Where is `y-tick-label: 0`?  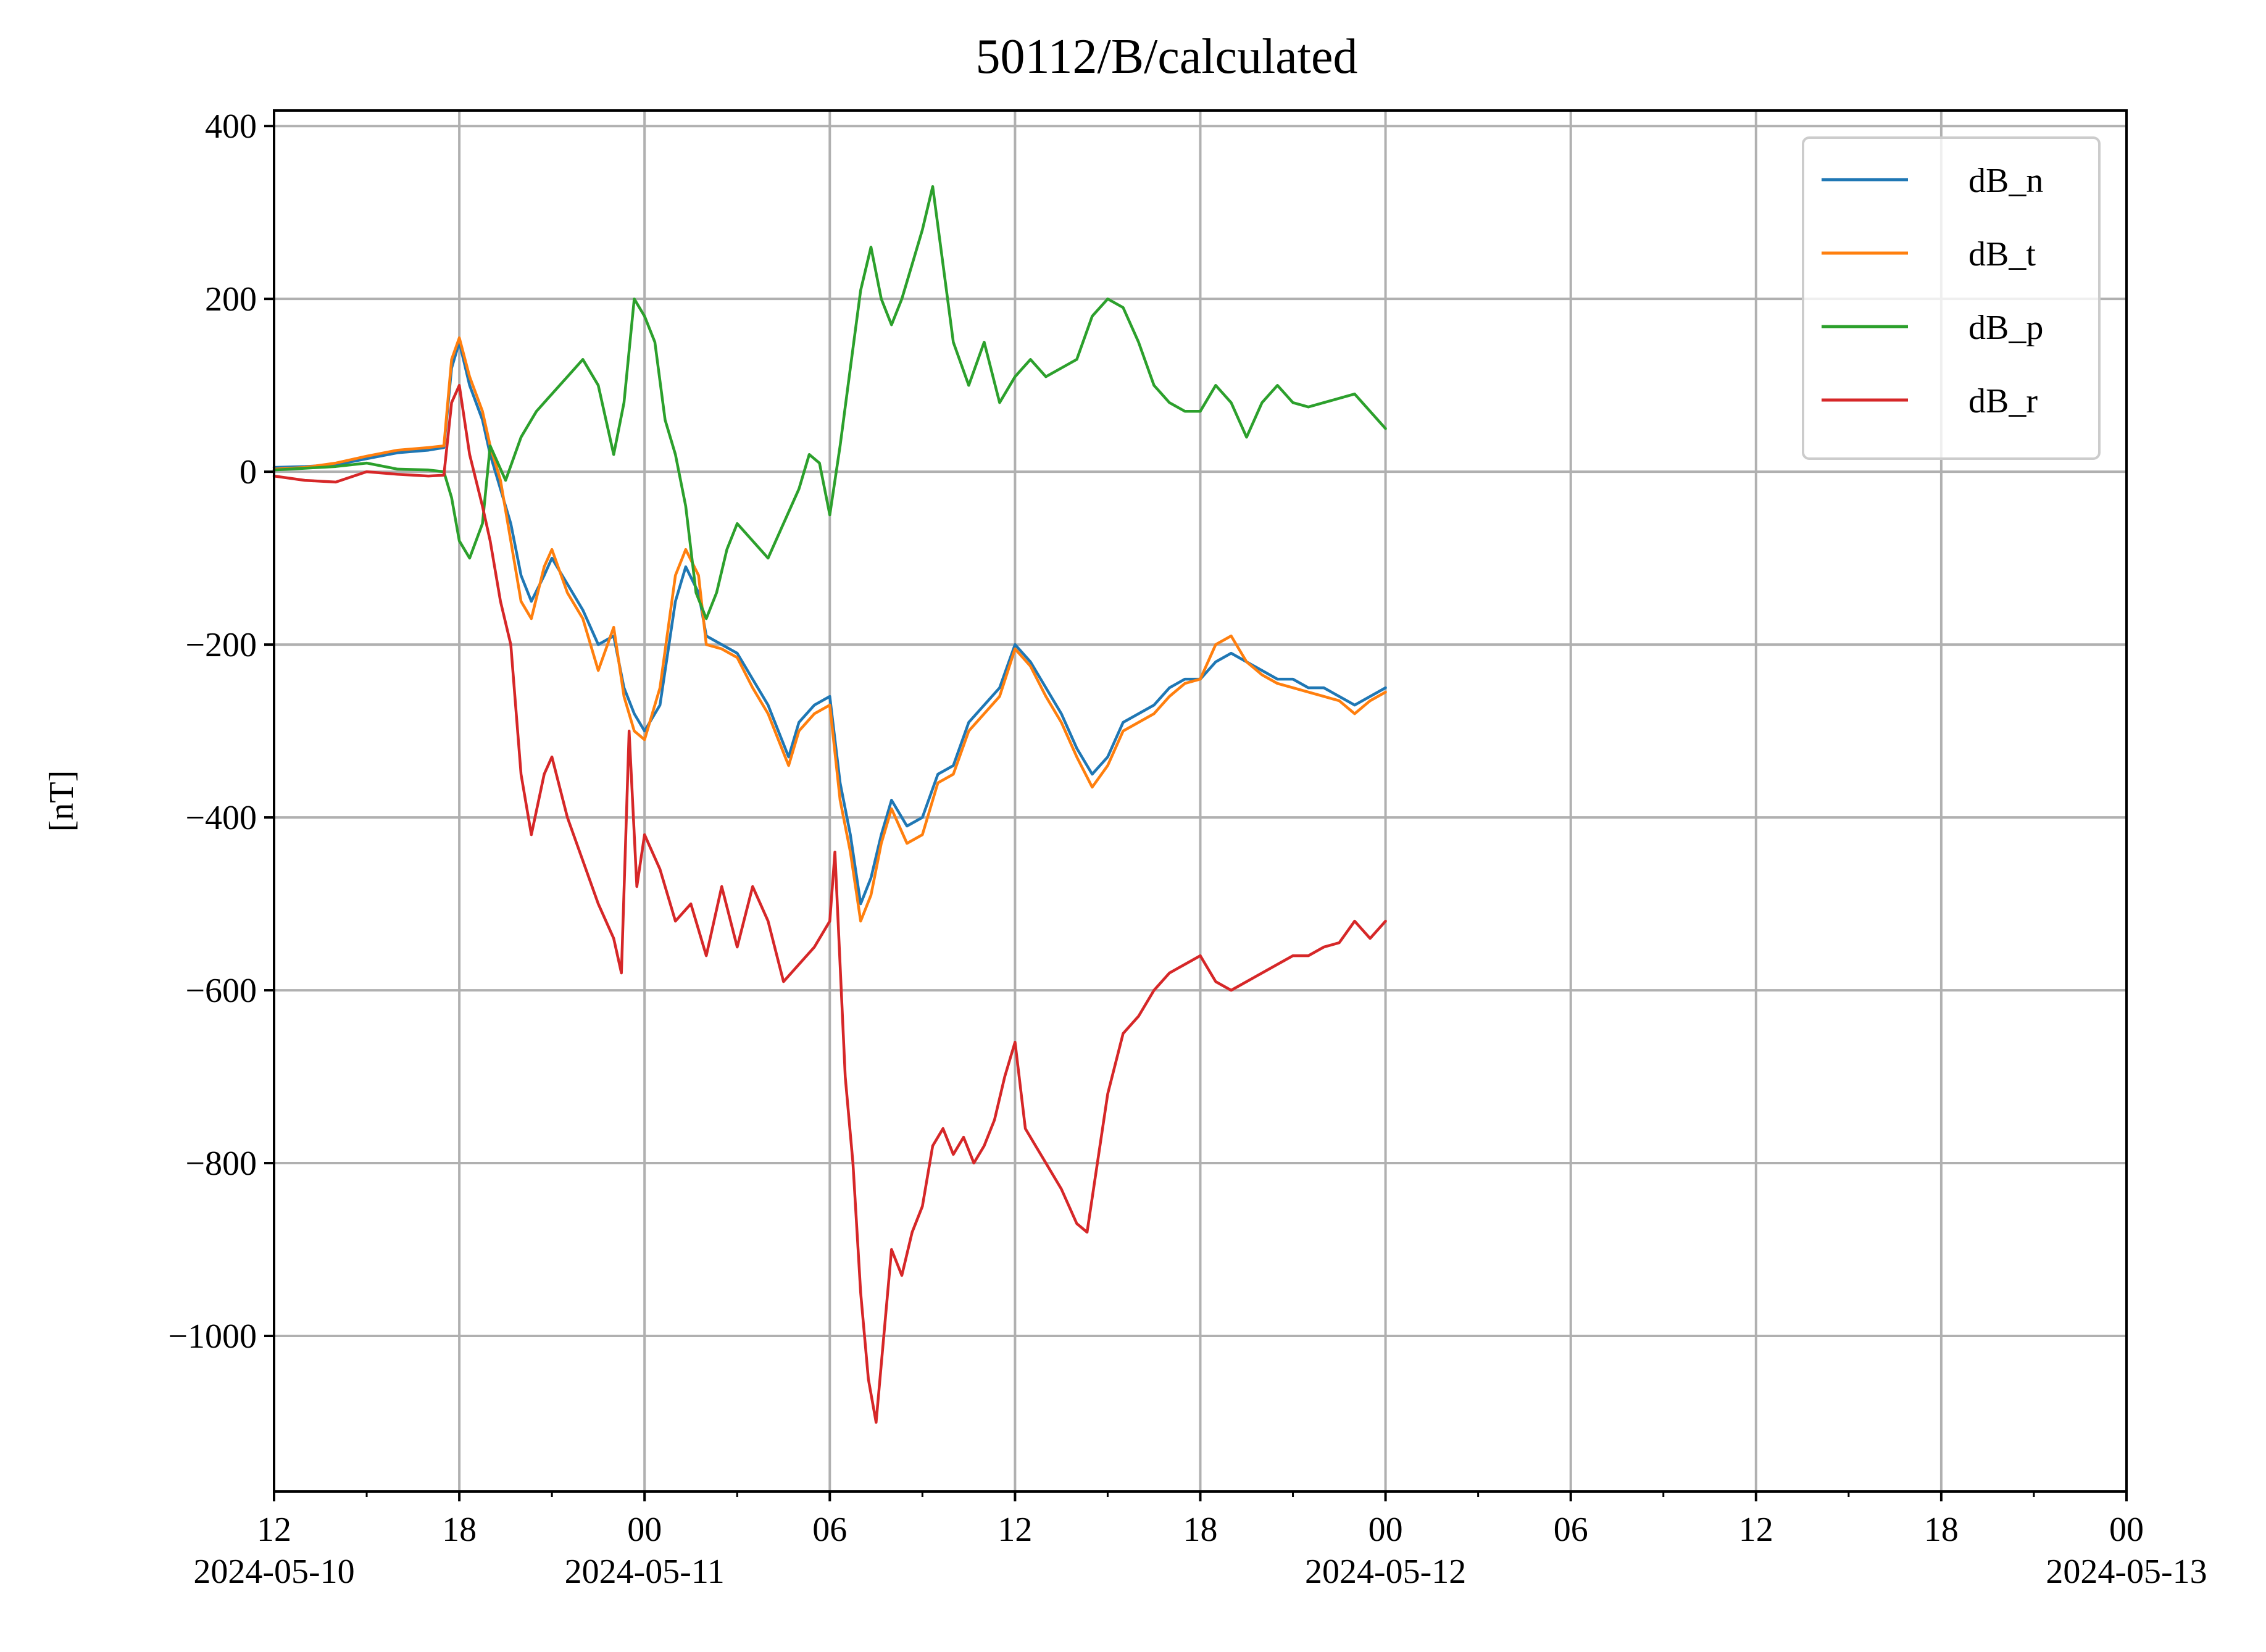 y-tick-label: 0 is located at coordinates (248, 472).